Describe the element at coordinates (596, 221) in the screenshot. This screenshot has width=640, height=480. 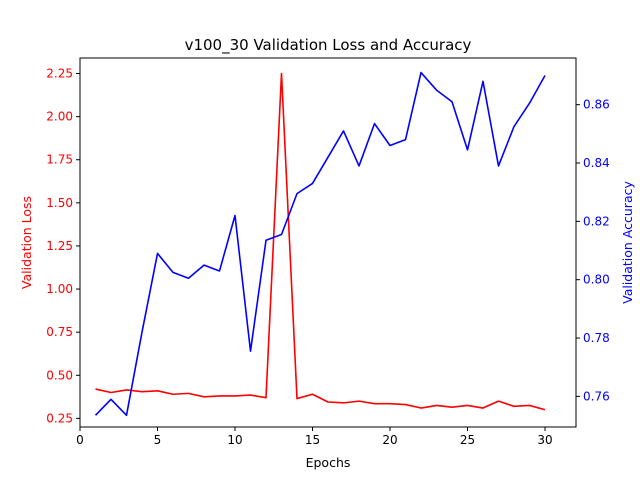
I see `right-y-tick-label: 0.82` at that location.